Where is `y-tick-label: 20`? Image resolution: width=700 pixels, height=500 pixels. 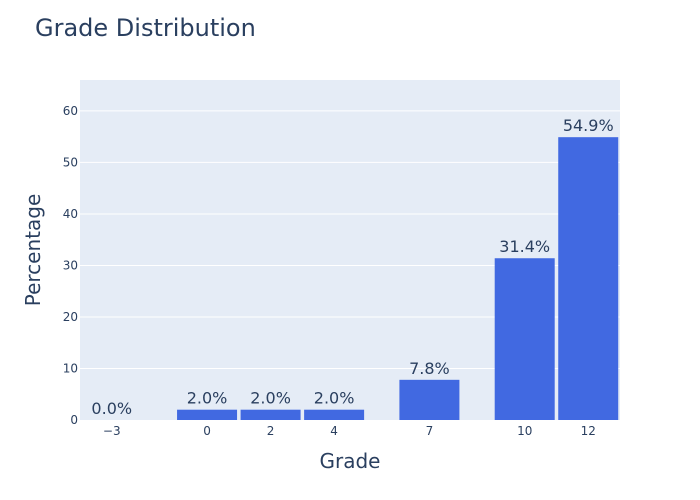
y-tick-label: 20 is located at coordinates (70, 317).